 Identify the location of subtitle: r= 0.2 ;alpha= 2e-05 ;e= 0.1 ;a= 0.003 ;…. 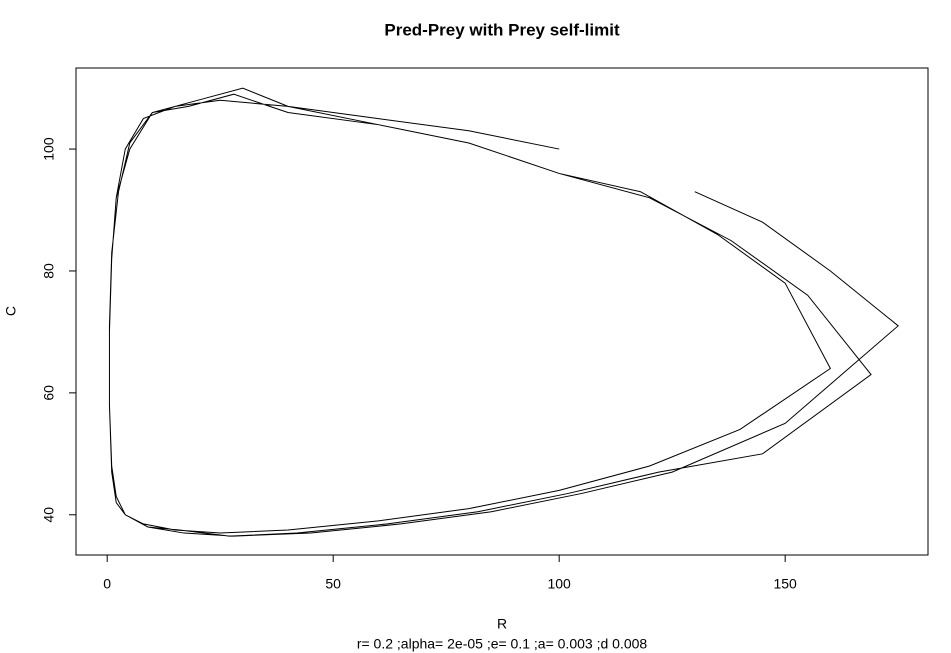
(502, 644).